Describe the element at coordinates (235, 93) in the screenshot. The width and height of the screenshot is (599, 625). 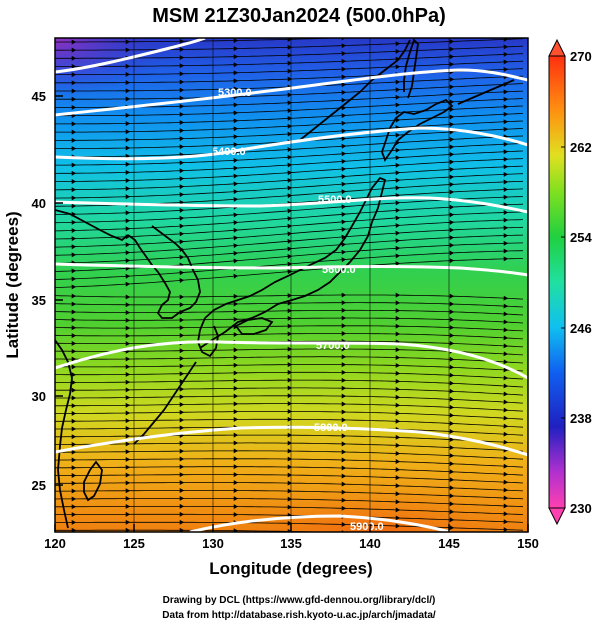
I see `contour-label-5300: 5300.0` at that location.